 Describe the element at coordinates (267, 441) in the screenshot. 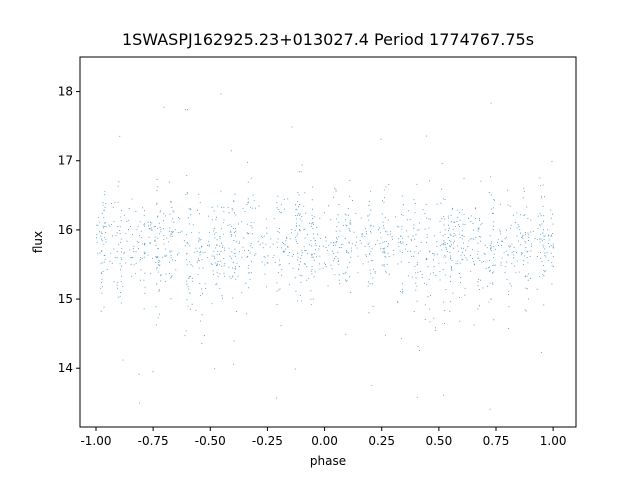

I see `x-tick-label: -0.25` at that location.